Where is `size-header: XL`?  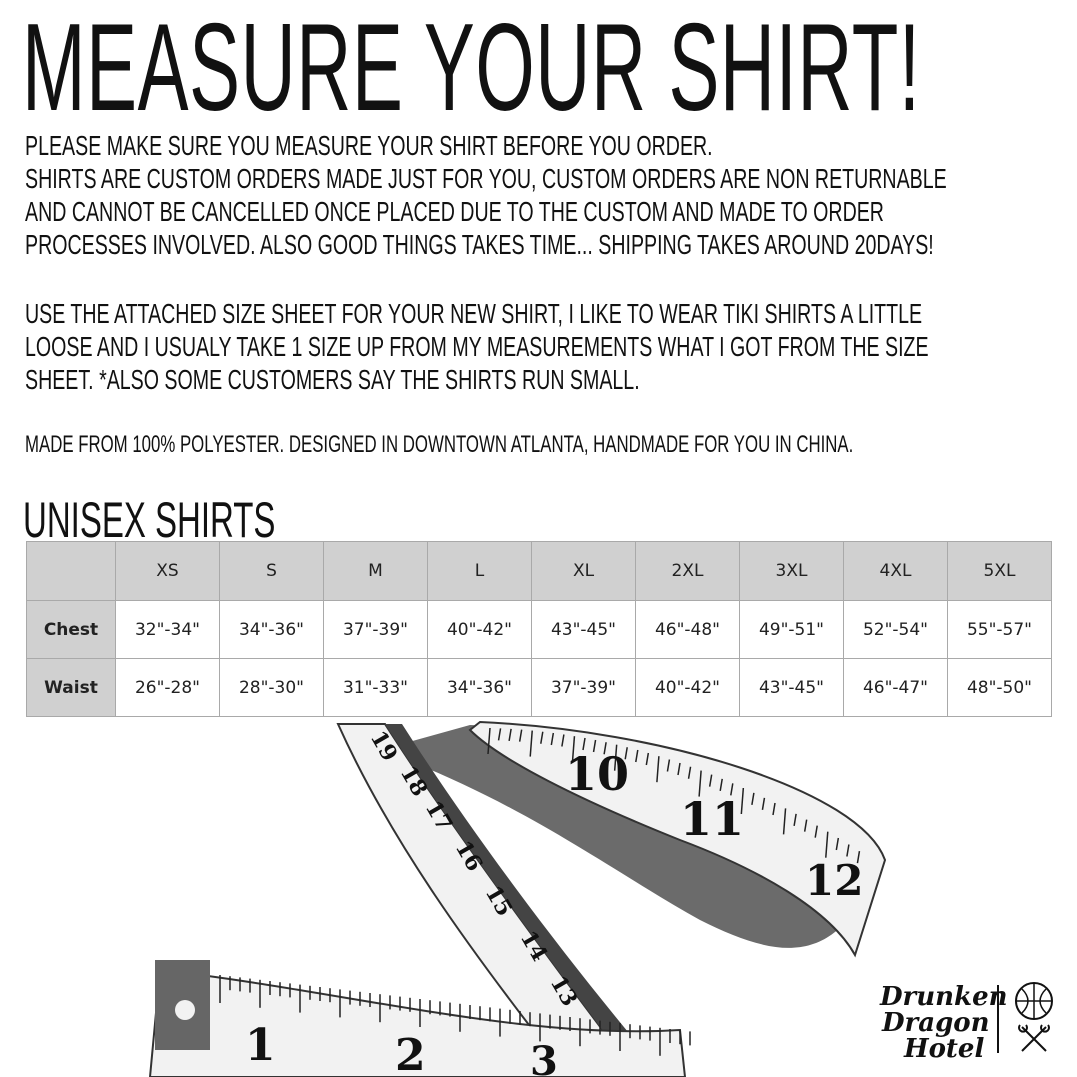 size-header: XL is located at coordinates (583, 571).